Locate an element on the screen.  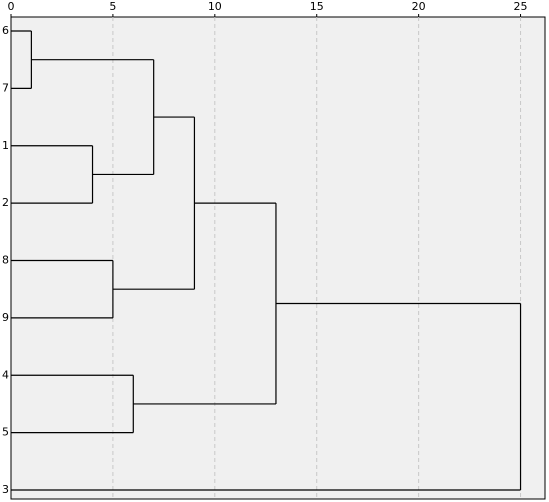
x-tick-label: 15 is located at coordinates (317, 6).